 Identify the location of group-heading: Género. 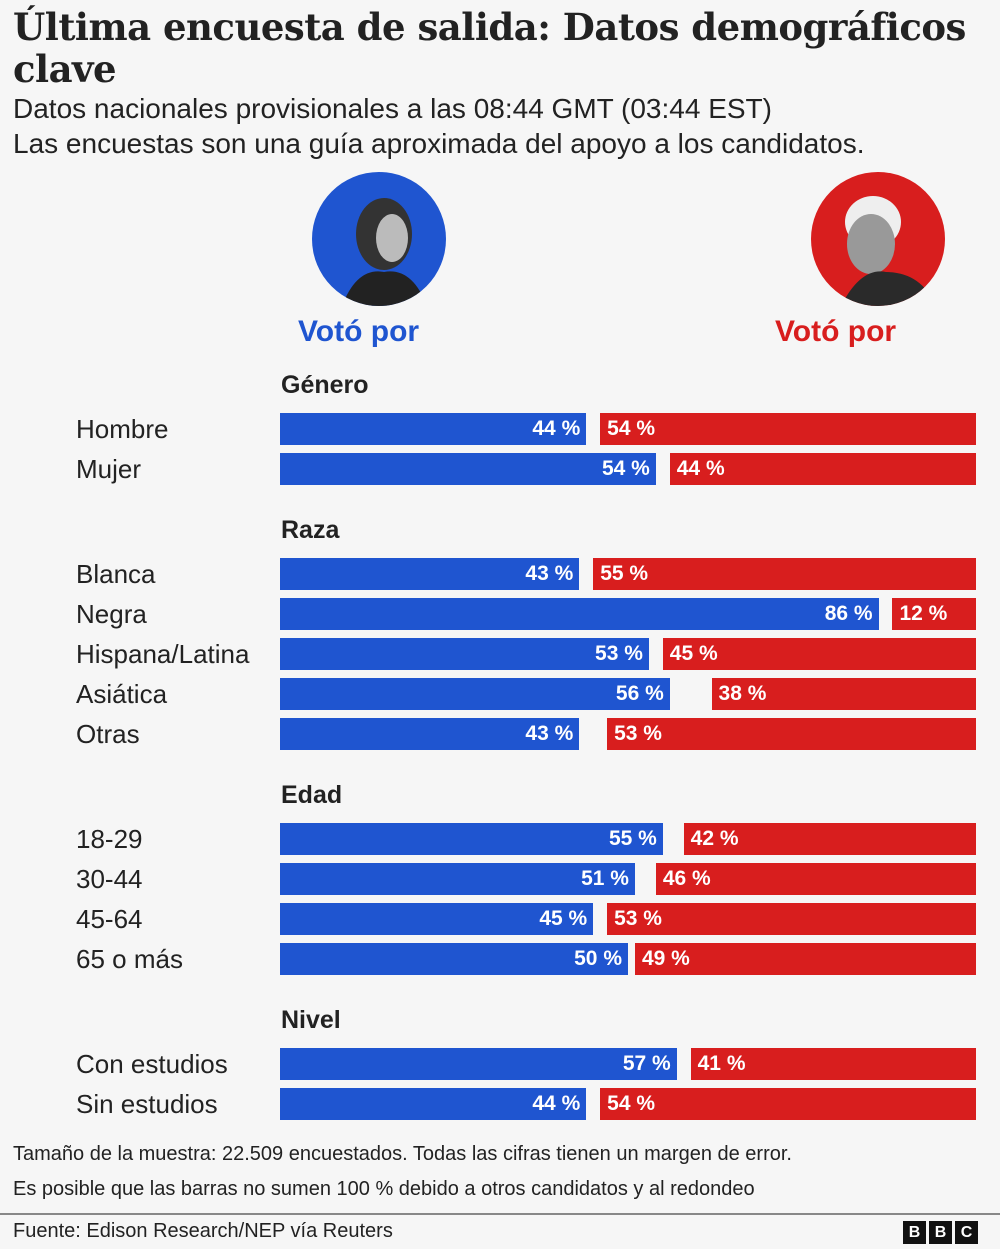
(325, 385).